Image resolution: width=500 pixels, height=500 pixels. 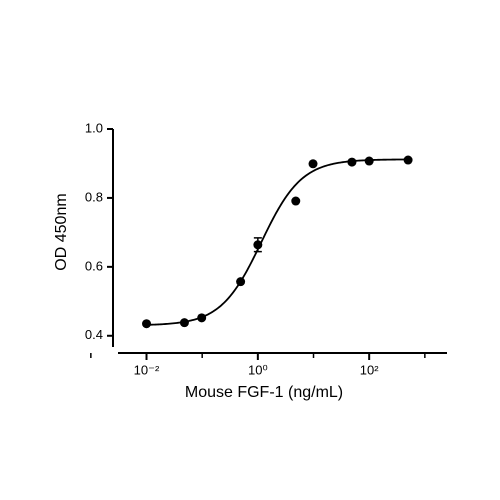 I want to click on x-tick-label: 10², so click(x=369, y=369).